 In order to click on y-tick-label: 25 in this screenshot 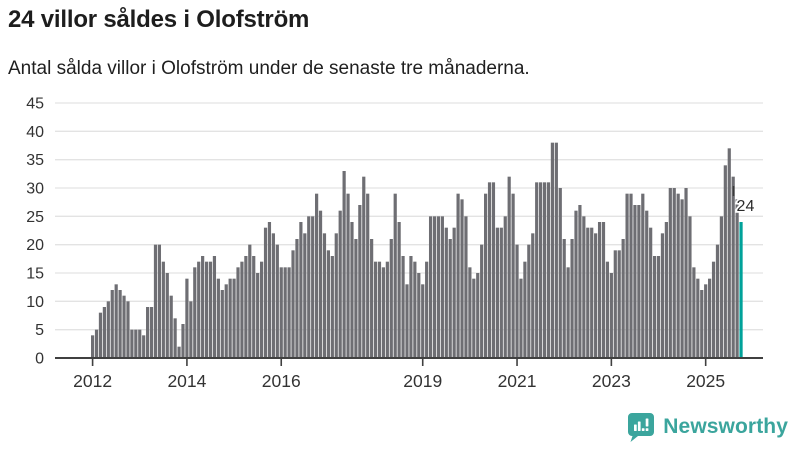, I will do `click(35, 217)`.